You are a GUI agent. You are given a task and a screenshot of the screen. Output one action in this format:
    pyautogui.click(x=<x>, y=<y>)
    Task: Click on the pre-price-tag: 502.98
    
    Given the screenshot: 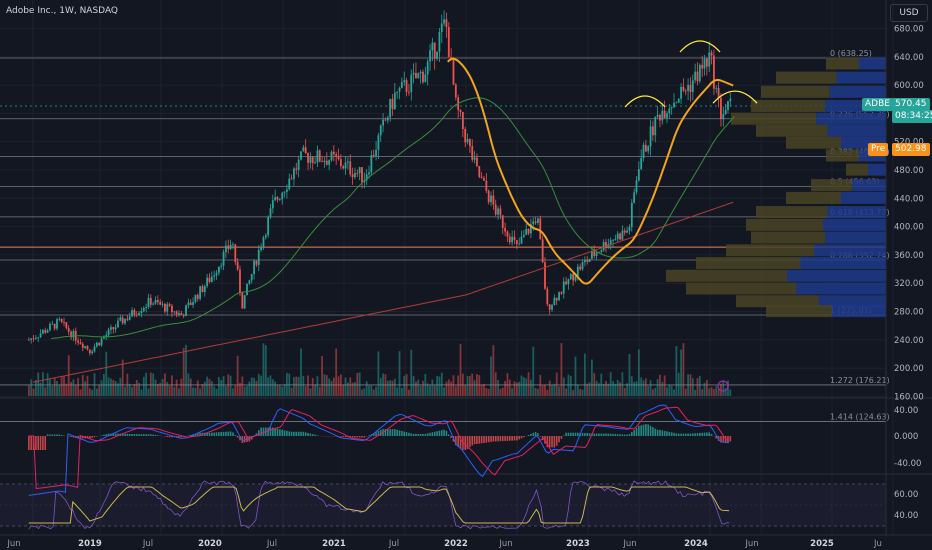 What is the action you would take?
    pyautogui.click(x=911, y=149)
    